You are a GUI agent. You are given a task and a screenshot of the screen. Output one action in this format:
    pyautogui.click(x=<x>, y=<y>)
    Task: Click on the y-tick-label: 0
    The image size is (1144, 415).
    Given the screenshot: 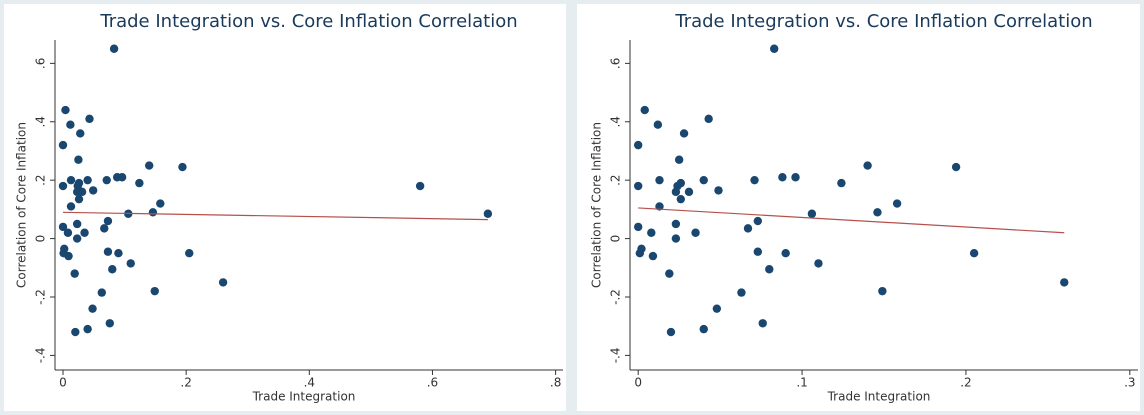 What is the action you would take?
    pyautogui.click(x=41, y=239)
    